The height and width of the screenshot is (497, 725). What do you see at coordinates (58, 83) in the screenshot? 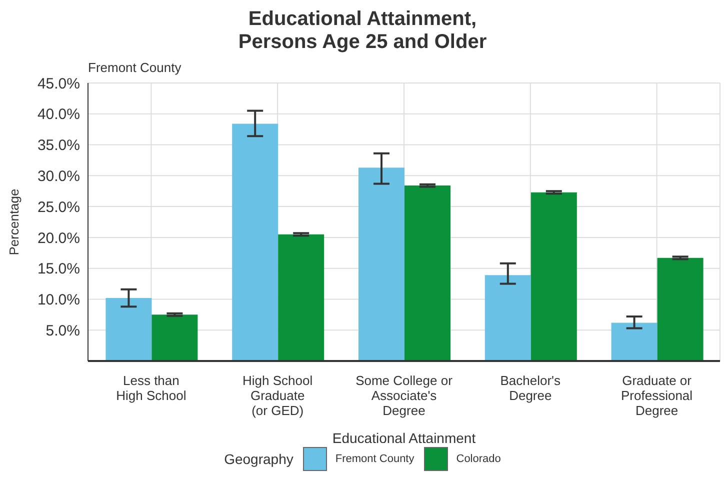
I see `y-tick-label: 45.0%` at bounding box center [58, 83].